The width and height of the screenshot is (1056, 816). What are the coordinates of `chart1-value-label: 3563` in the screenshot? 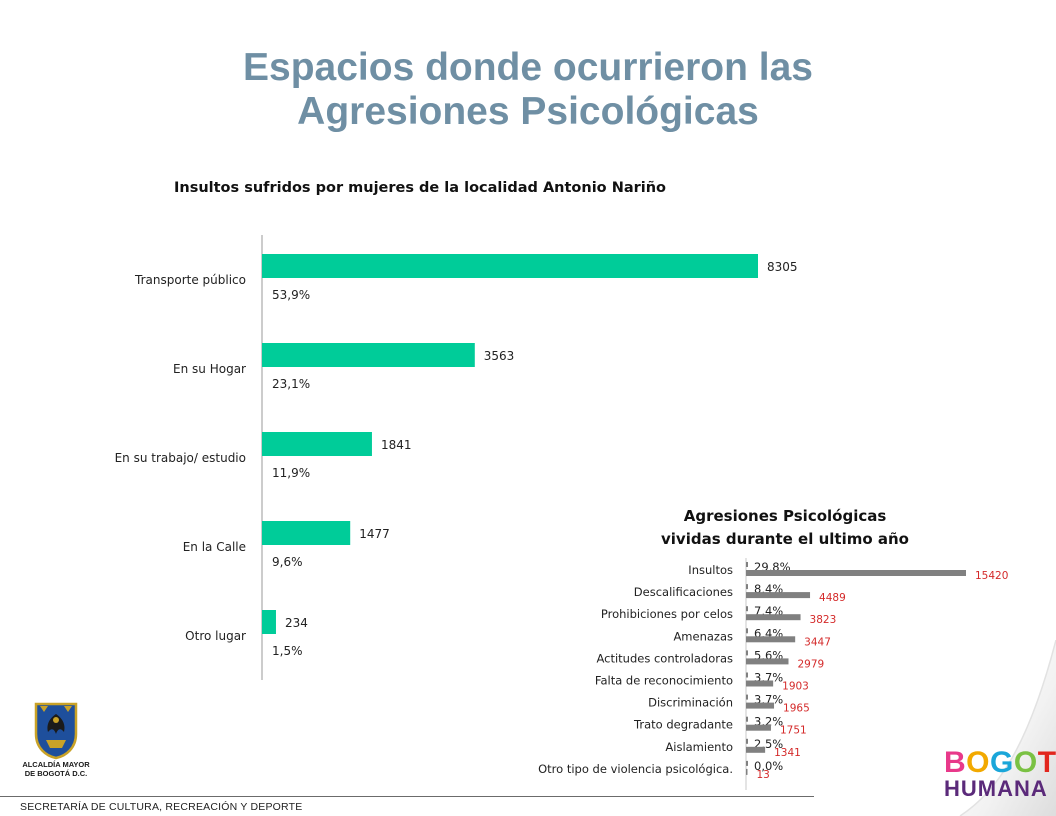 It's located at (499, 356).